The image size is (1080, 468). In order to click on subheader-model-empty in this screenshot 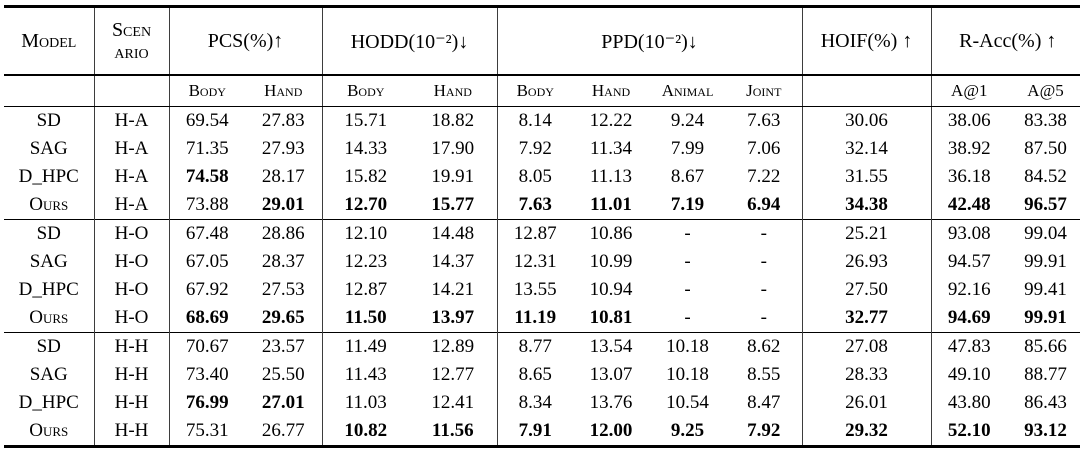, I will do `click(49, 91)`.